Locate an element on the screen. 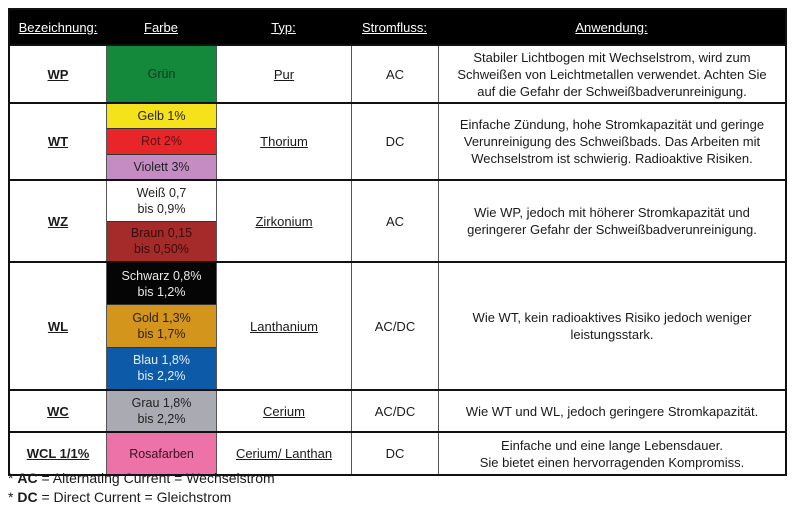  color-swatch: Gold 1,3% bis 1,7% is located at coordinates (161, 325).